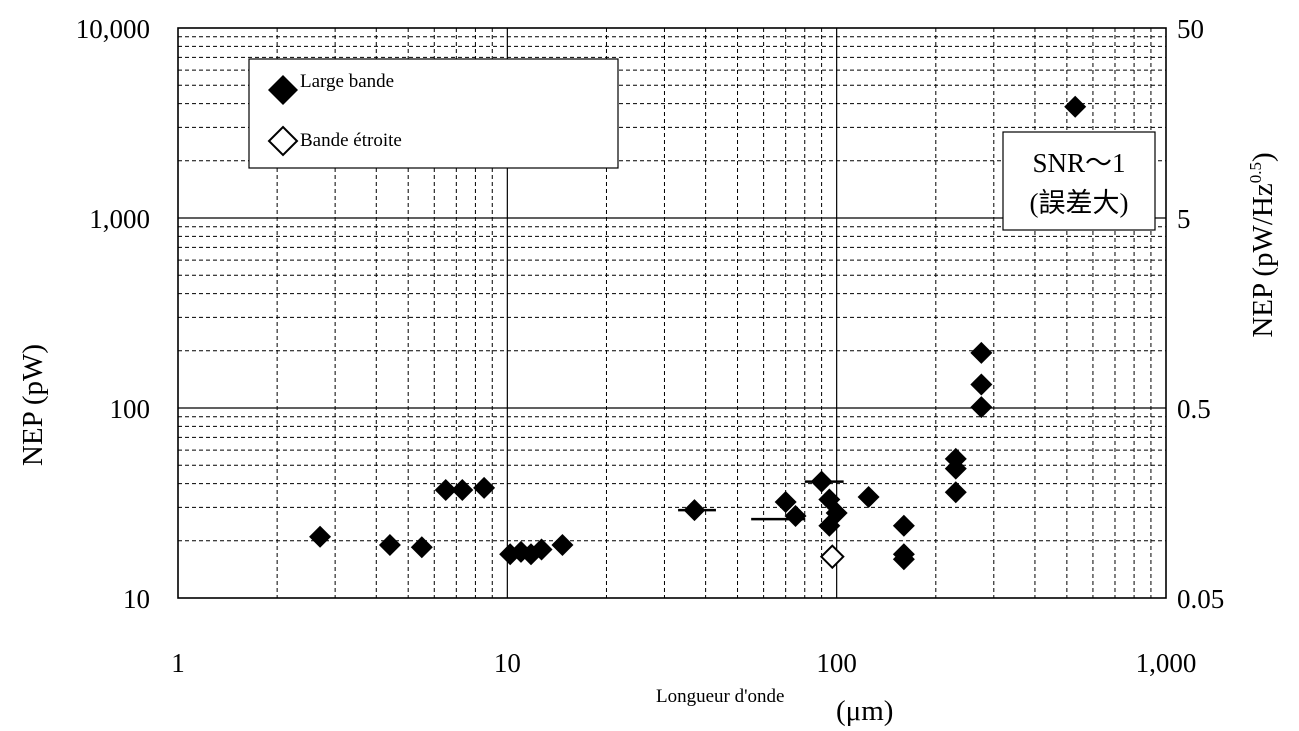 The height and width of the screenshot is (731, 1299). I want to click on y-axis-title-right-main: NEP (pW/Hz, so click(1263, 260).